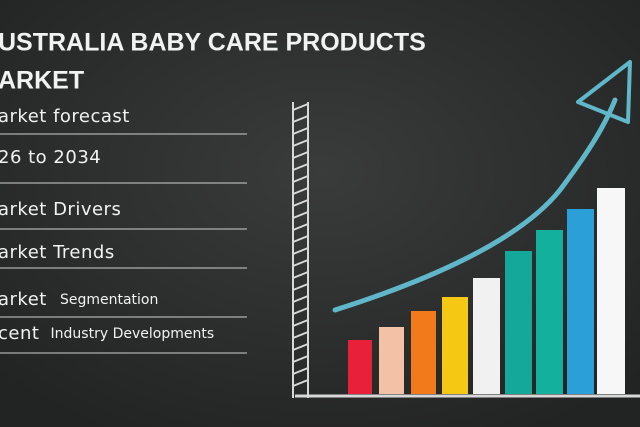 The height and width of the screenshot is (427, 640). I want to click on menu-item: cent Industry Developments, so click(107, 333).